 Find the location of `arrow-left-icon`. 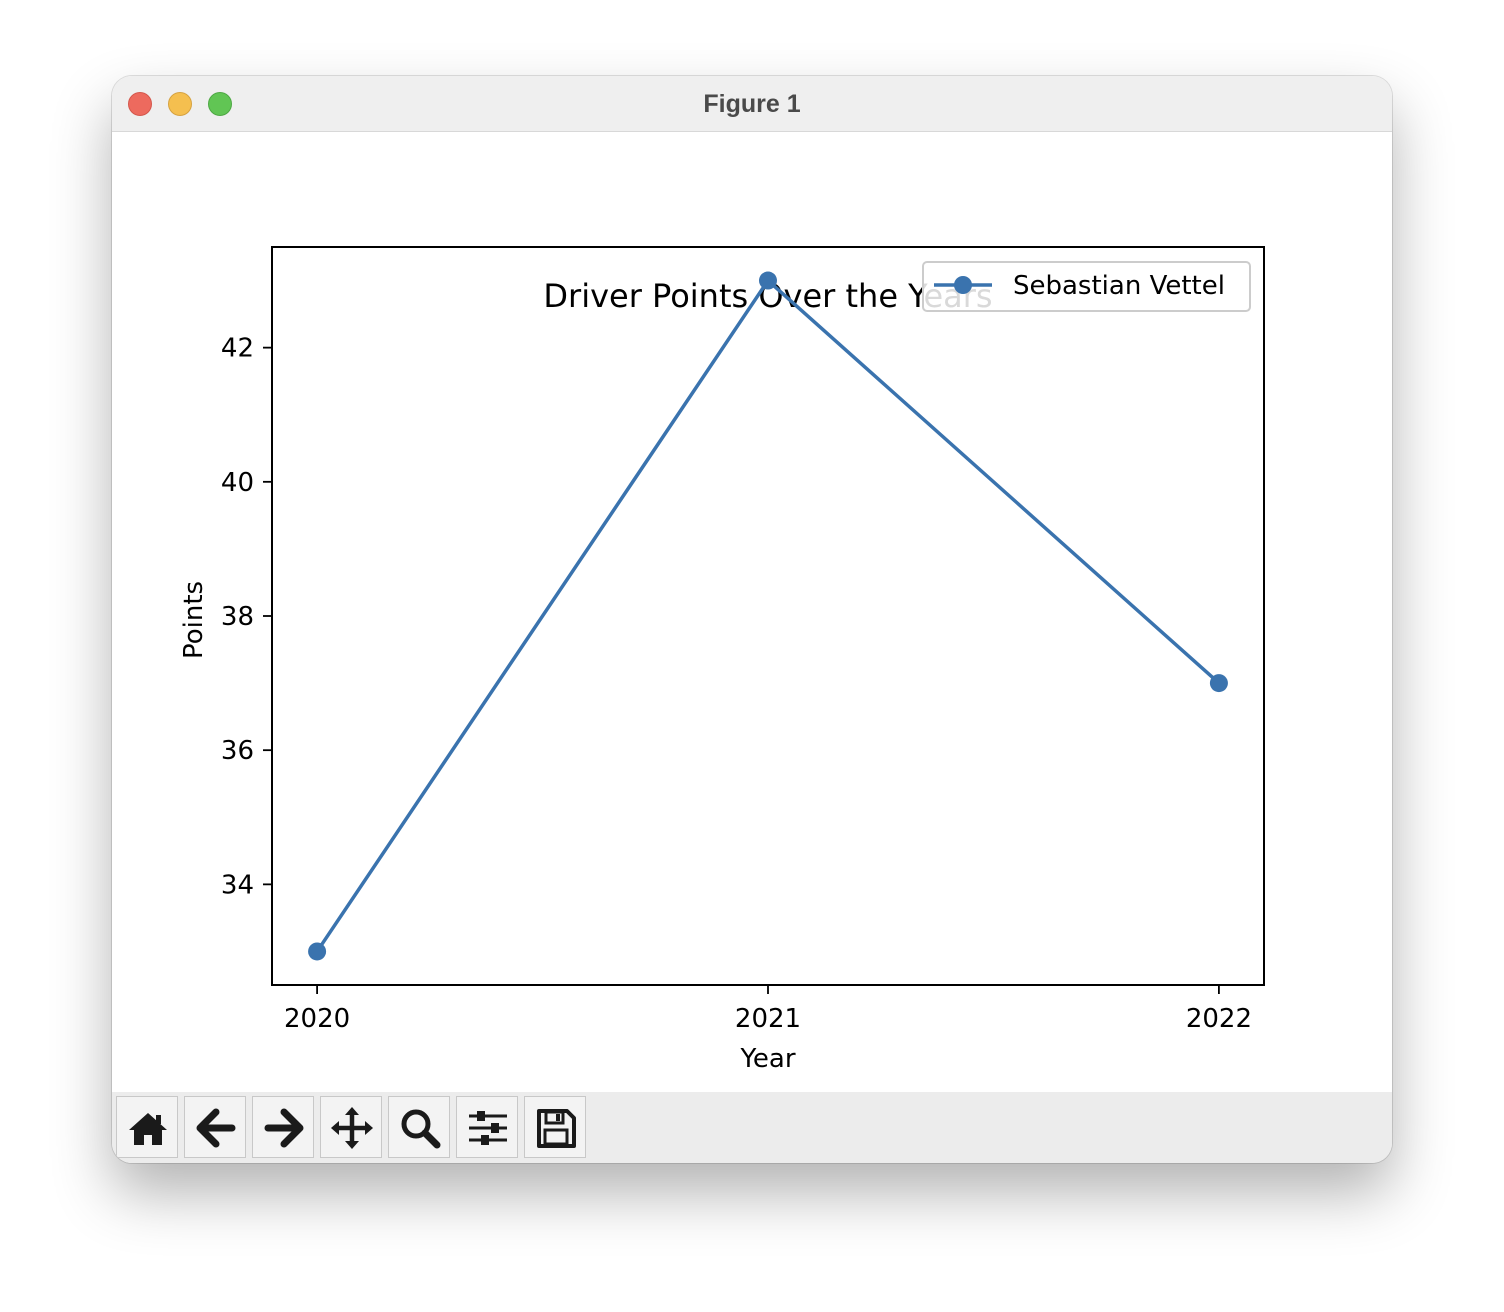

arrow-left-icon is located at coordinates (216, 1128).